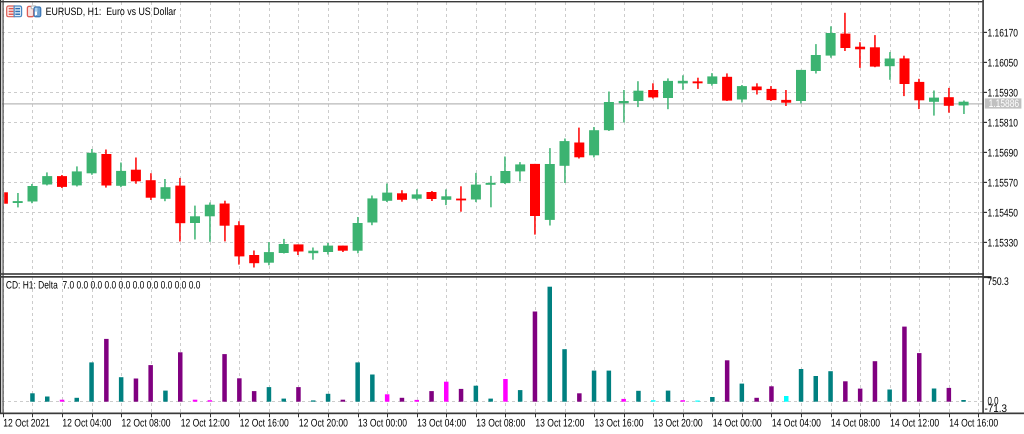 This screenshot has height=434, width=1024. Describe the element at coordinates (678, 423) in the screenshot. I see `svg-text: 13 Oct 20:00` at that location.